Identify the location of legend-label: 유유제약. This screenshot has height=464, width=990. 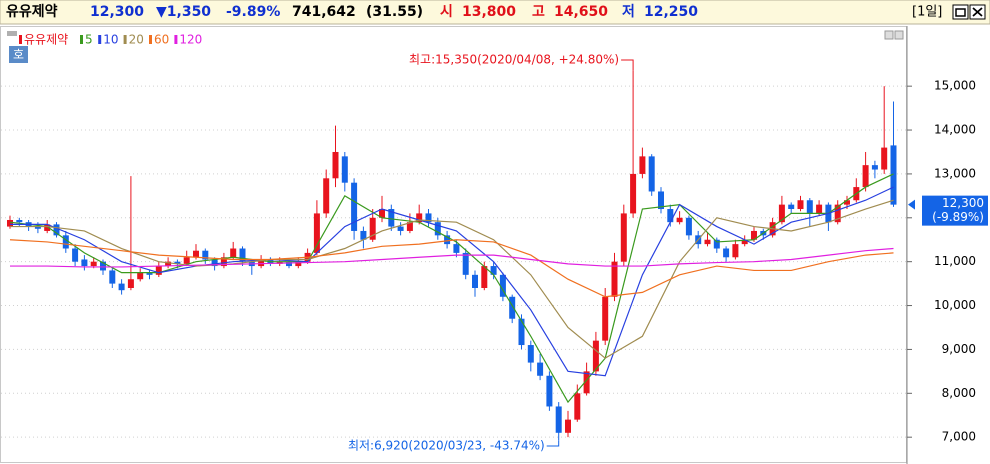
(46, 39).